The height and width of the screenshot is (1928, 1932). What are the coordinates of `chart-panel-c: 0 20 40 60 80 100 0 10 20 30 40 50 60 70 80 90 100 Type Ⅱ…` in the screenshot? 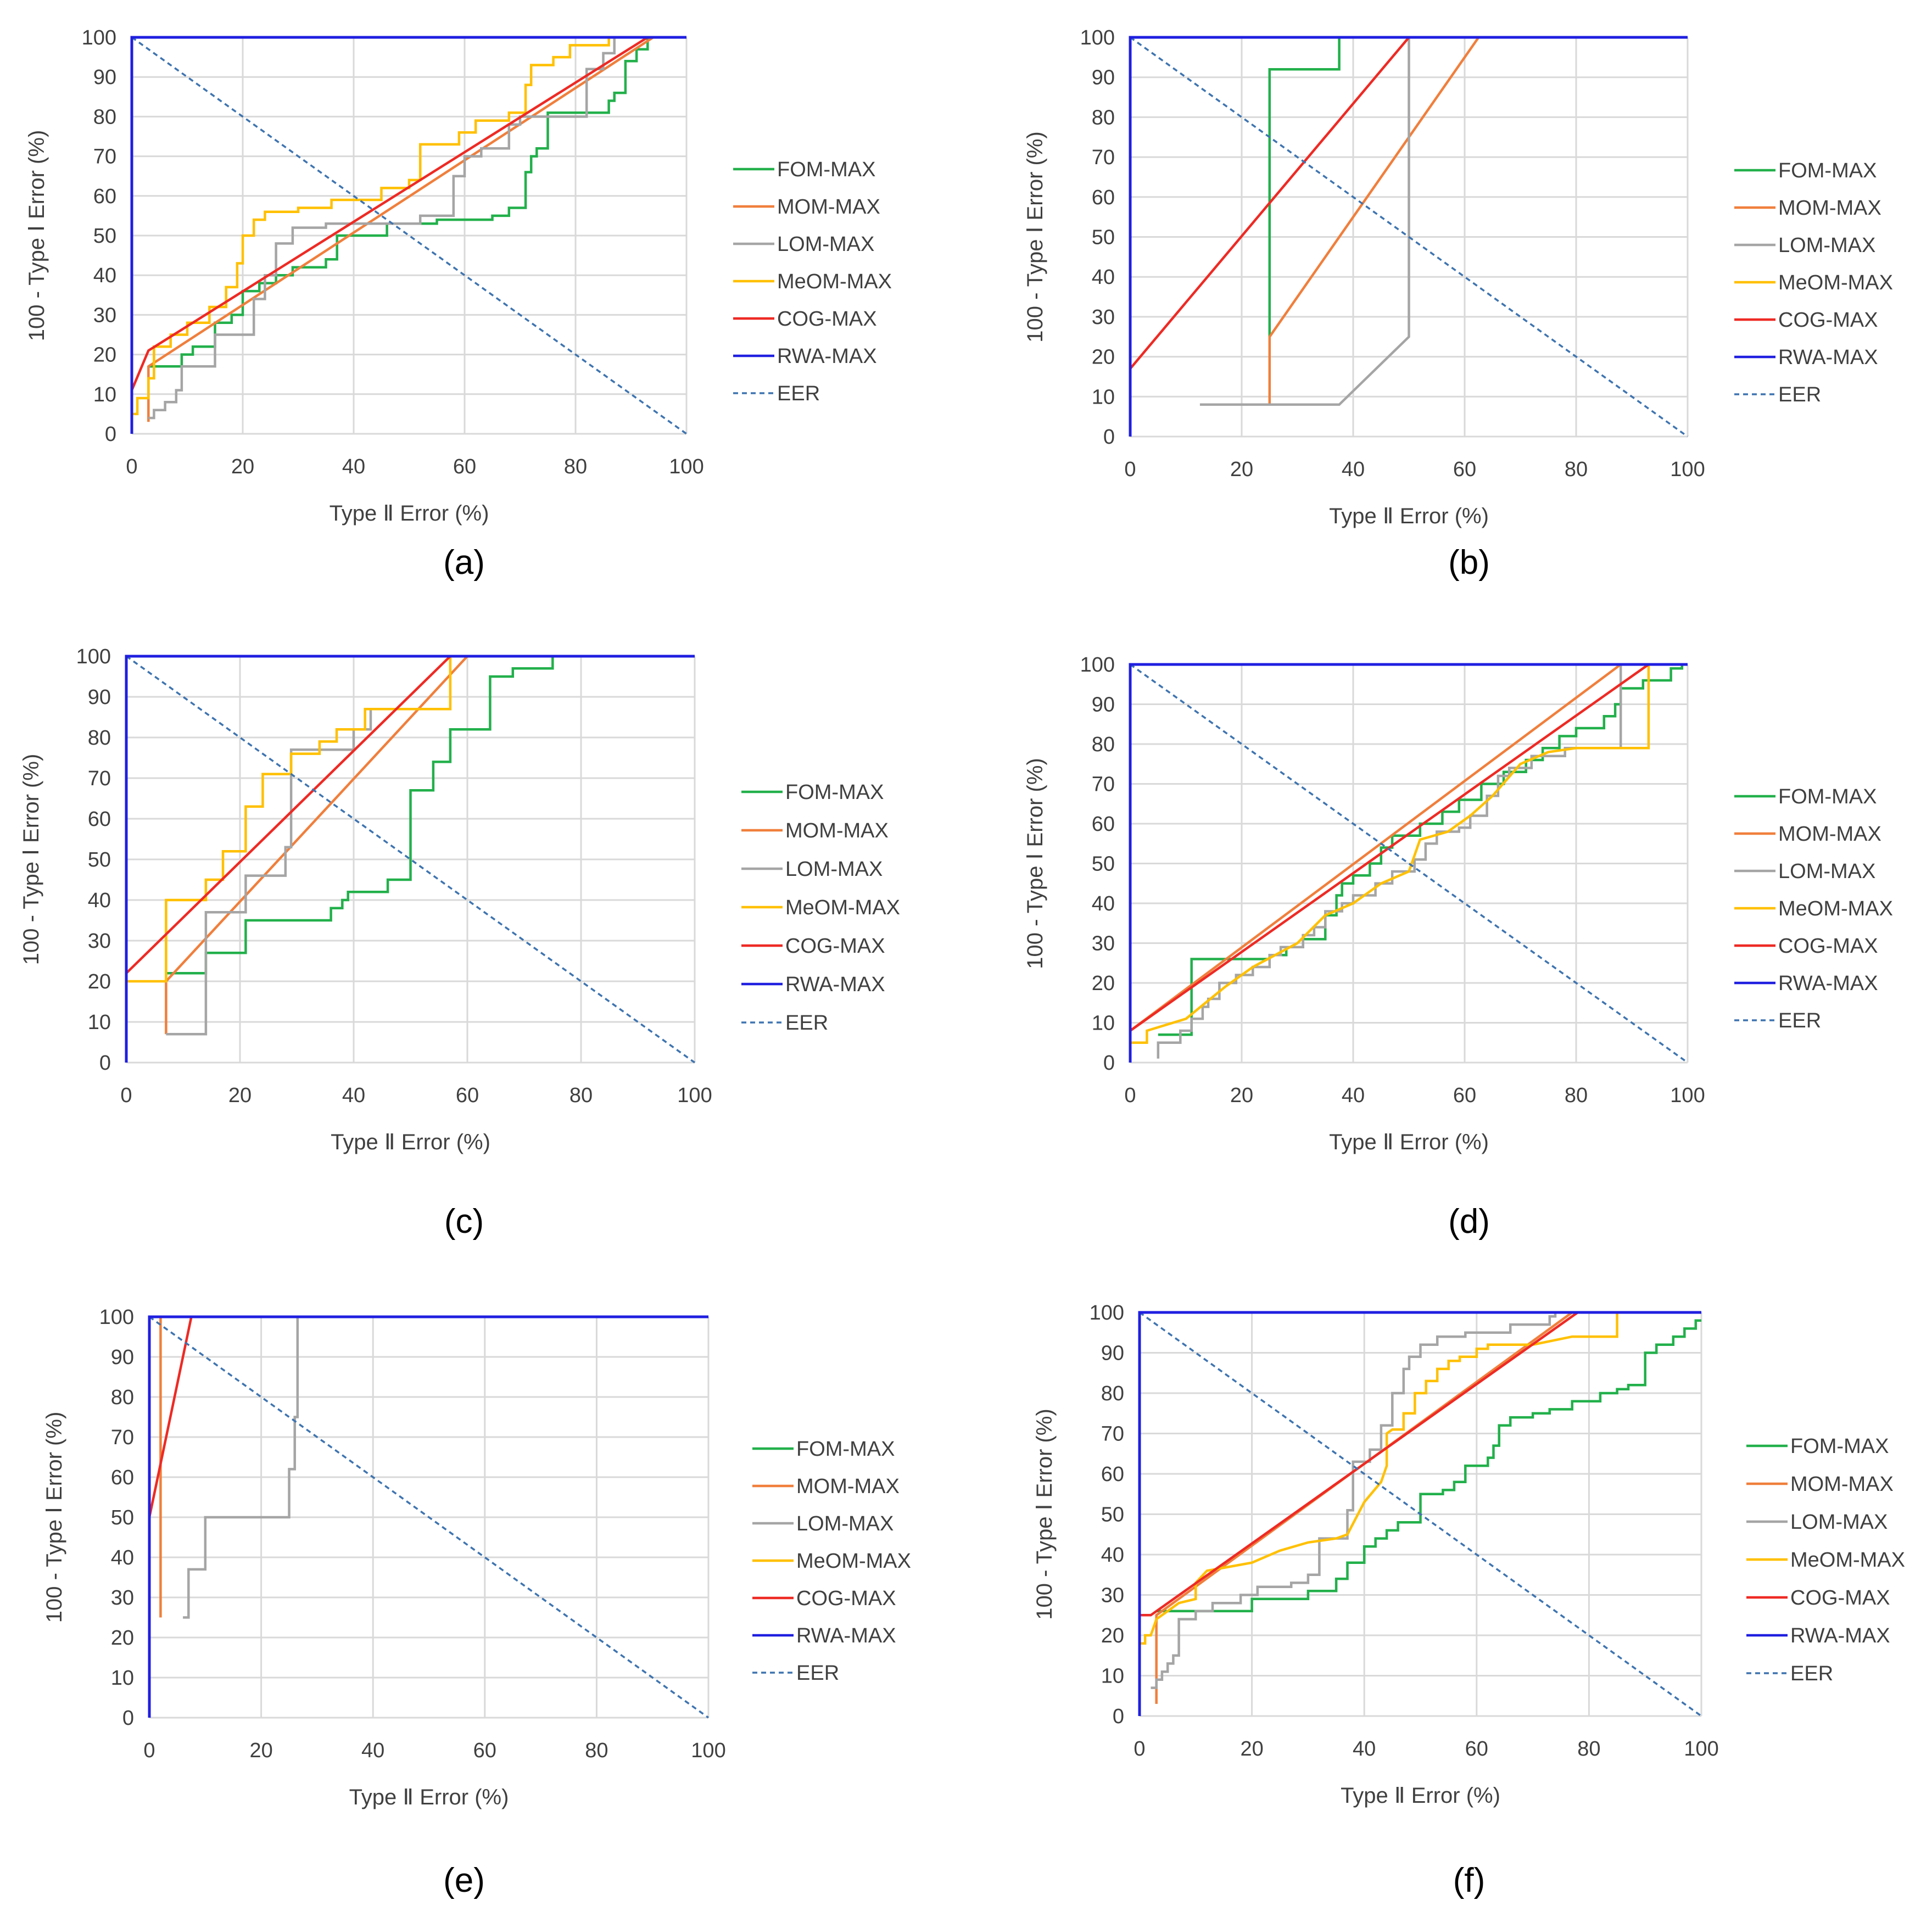 It's located at (459, 943).